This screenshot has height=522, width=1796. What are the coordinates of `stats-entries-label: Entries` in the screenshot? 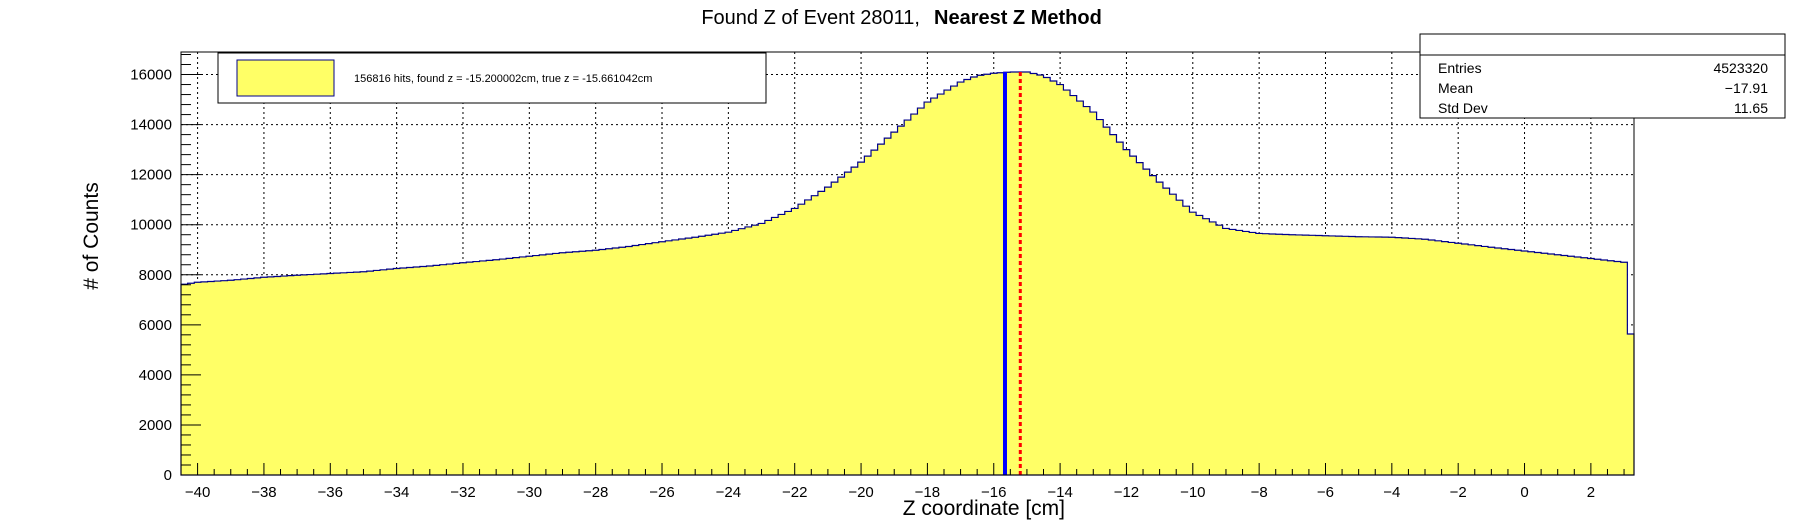 It's located at (1460, 68).